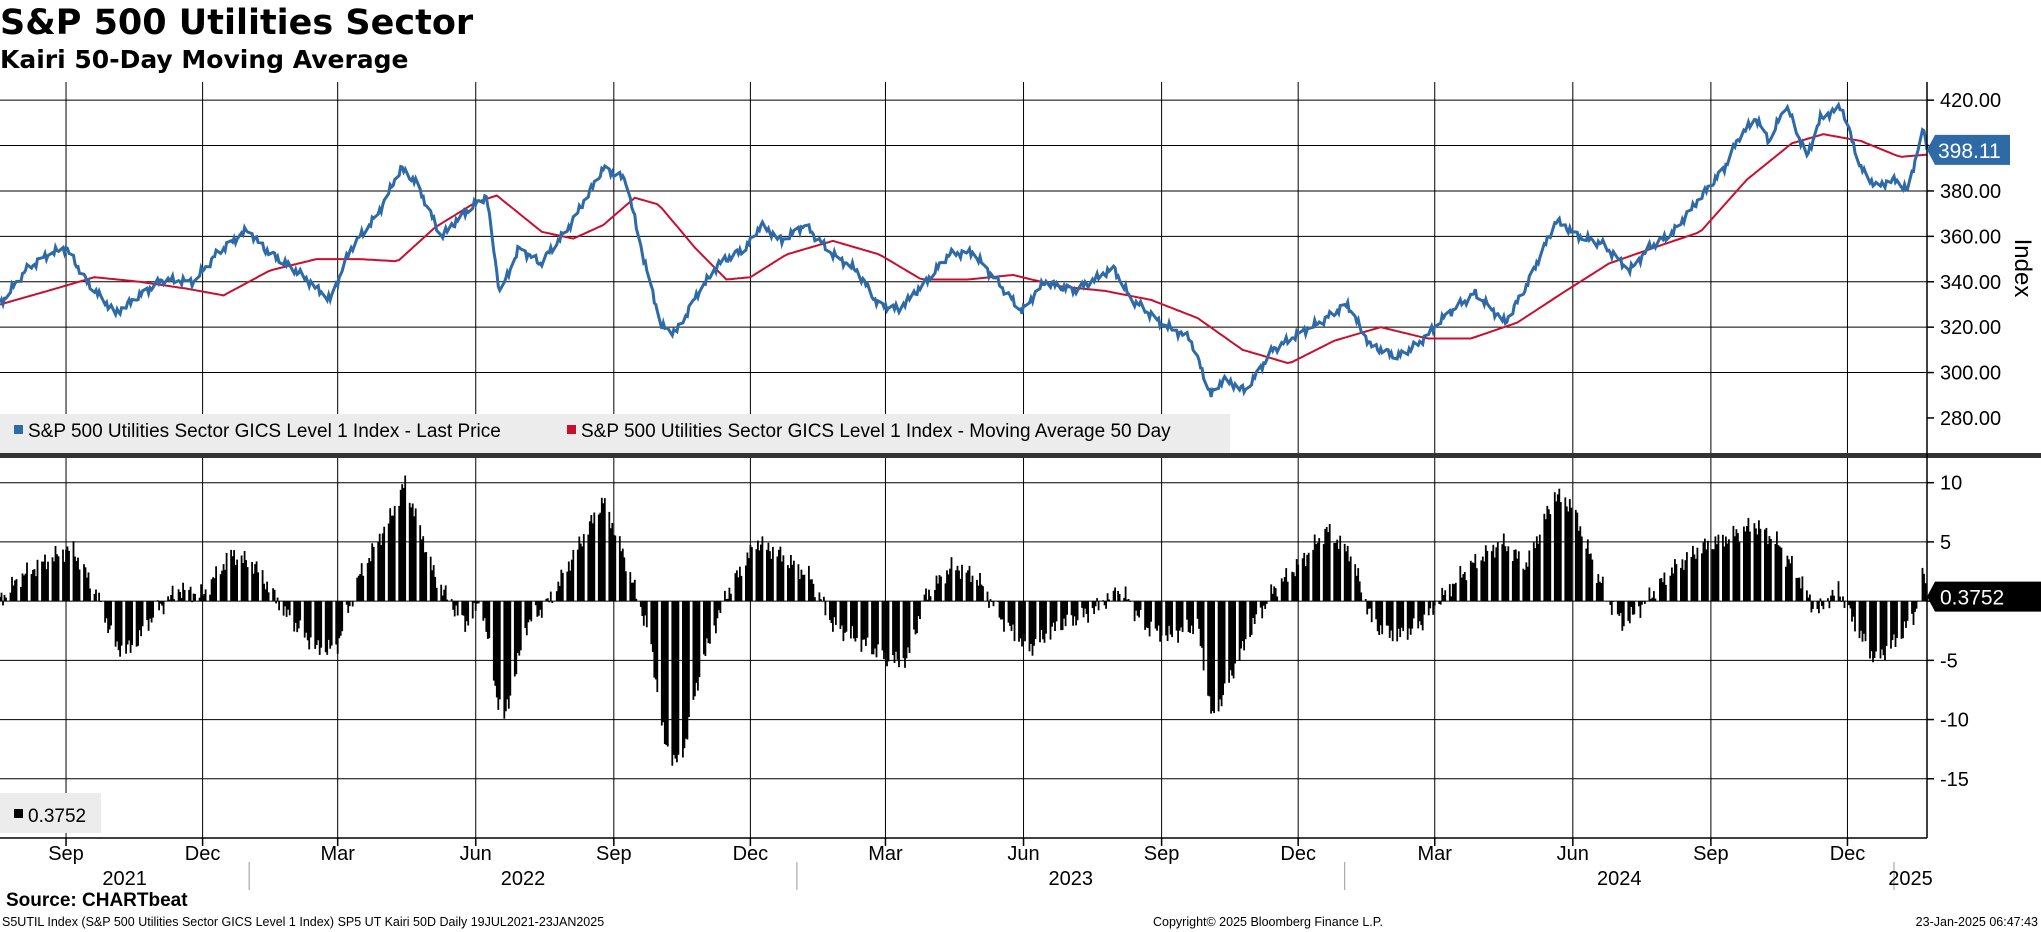  Describe the element at coordinates (1970, 101) in the screenshot. I see `y-tick-label: 420.00` at that location.